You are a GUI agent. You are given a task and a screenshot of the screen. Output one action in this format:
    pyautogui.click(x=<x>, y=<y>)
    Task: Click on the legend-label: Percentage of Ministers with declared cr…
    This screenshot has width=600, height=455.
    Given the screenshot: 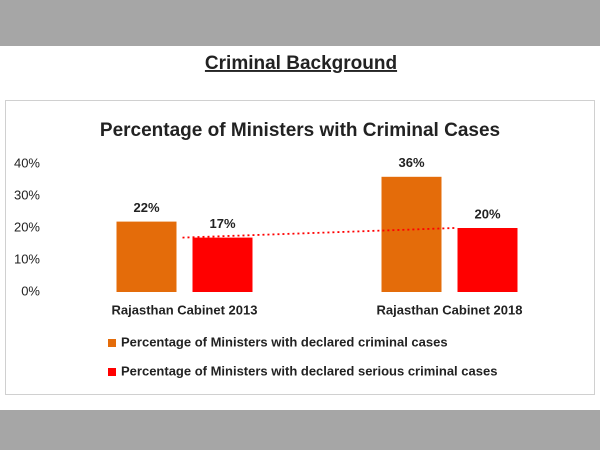 What is the action you would take?
    pyautogui.click(x=284, y=341)
    